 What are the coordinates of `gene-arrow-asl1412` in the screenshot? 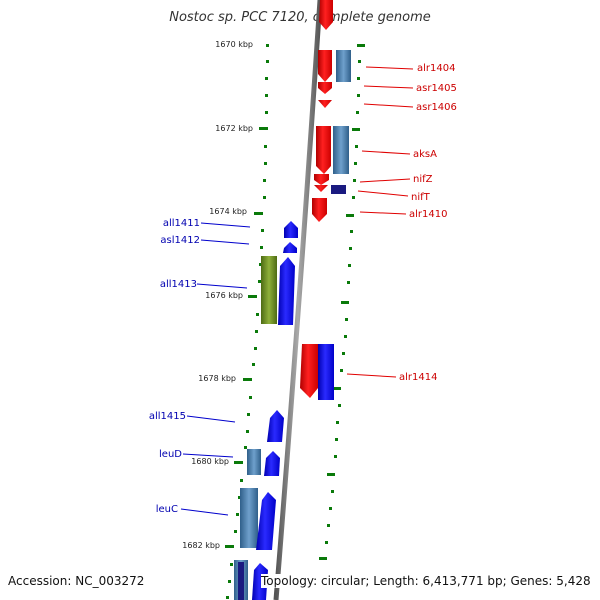 It's located at (290, 247).